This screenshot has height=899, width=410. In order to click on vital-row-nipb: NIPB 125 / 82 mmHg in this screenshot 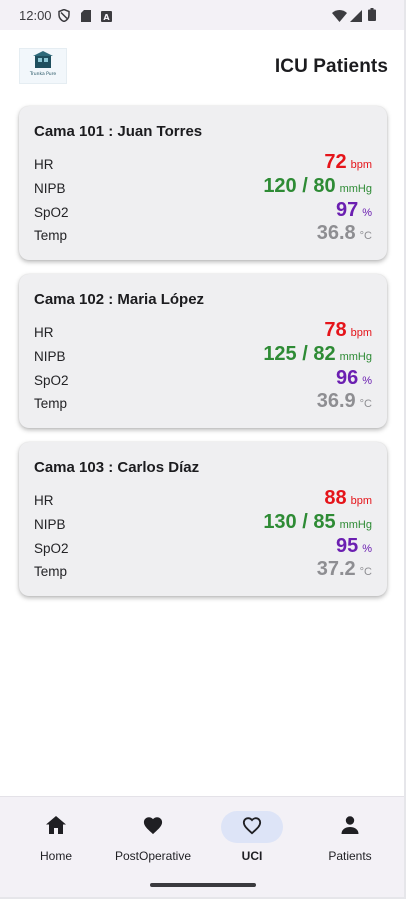, I will do `click(203, 354)`.